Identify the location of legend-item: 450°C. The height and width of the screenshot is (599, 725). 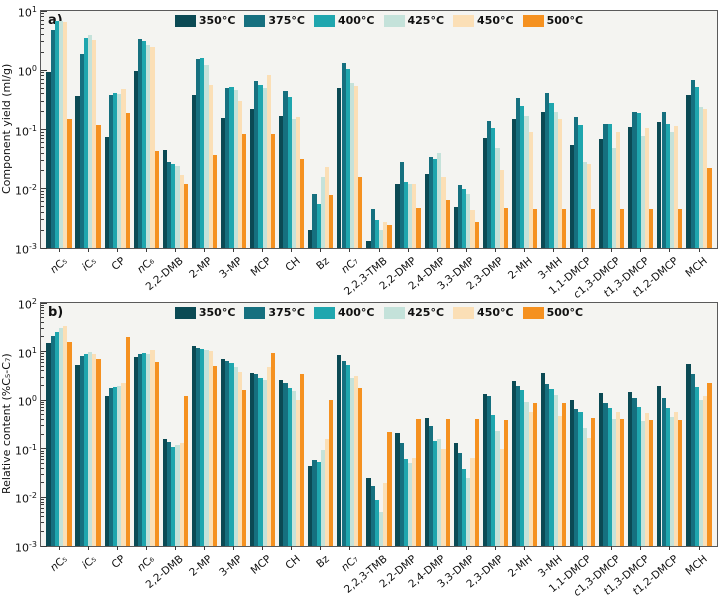
(483, 312).